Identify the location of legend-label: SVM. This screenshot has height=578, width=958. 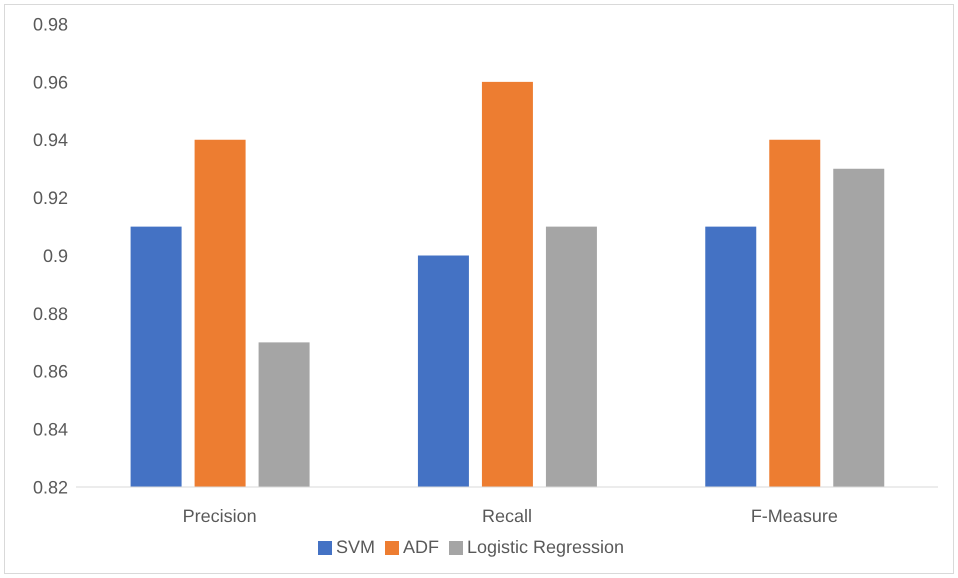
(355, 547).